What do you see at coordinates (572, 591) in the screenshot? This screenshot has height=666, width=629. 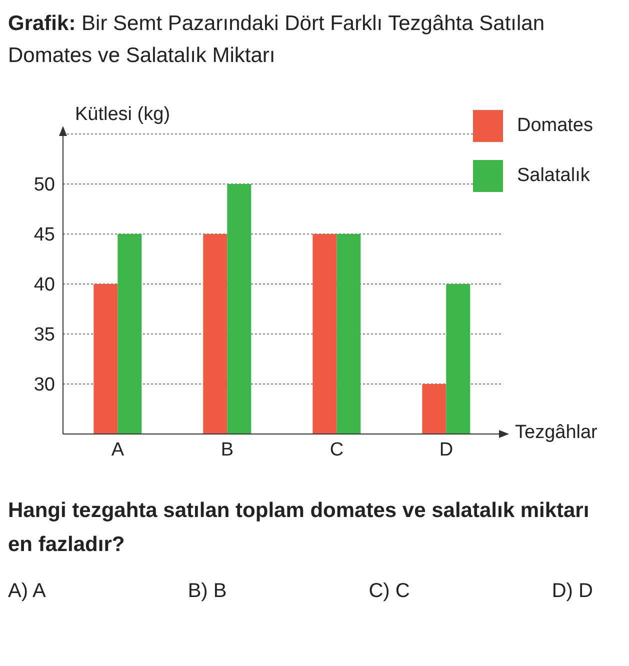 I see `text: D) D` at bounding box center [572, 591].